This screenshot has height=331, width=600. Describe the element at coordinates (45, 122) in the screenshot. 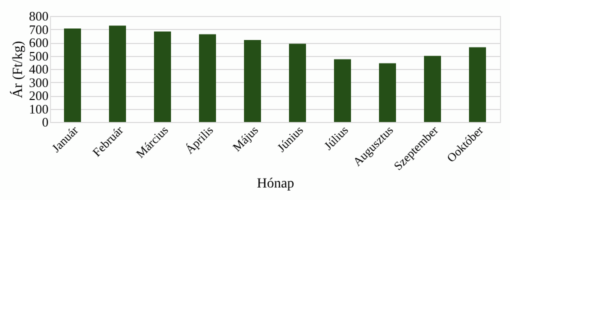

I see `y-tick-label: 0` at that location.